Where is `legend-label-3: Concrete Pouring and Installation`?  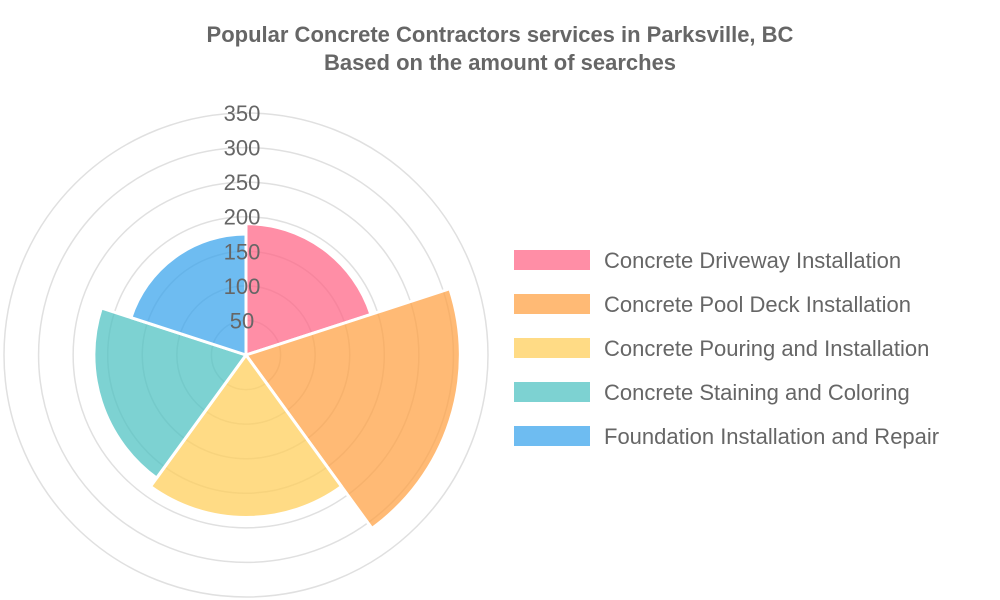
legend-label-3: Concrete Pouring and Installation is located at coordinates (766, 348).